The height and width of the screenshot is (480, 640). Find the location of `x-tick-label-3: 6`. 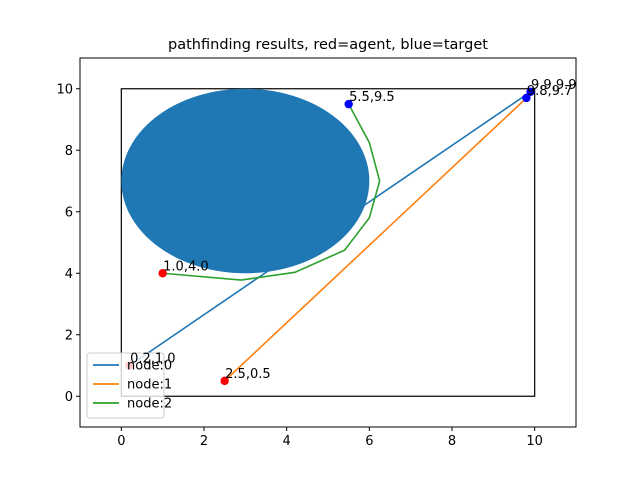

x-tick-label-3: 6 is located at coordinates (369, 441).